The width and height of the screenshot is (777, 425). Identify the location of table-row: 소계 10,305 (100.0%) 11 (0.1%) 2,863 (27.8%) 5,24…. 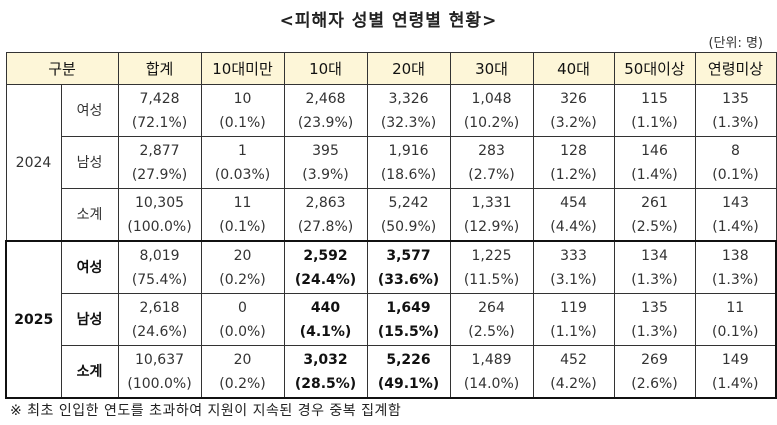
(391, 215).